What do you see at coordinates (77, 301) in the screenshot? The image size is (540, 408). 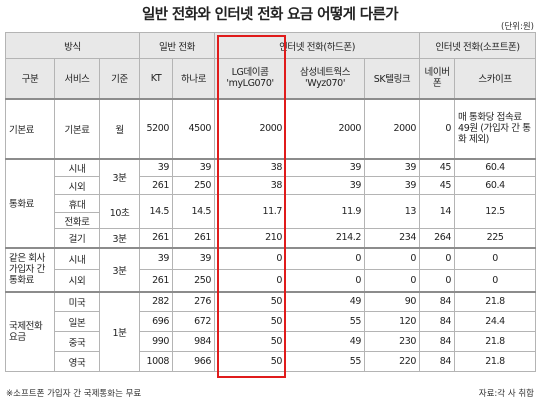 I see `row-service: 미국` at bounding box center [77, 301].